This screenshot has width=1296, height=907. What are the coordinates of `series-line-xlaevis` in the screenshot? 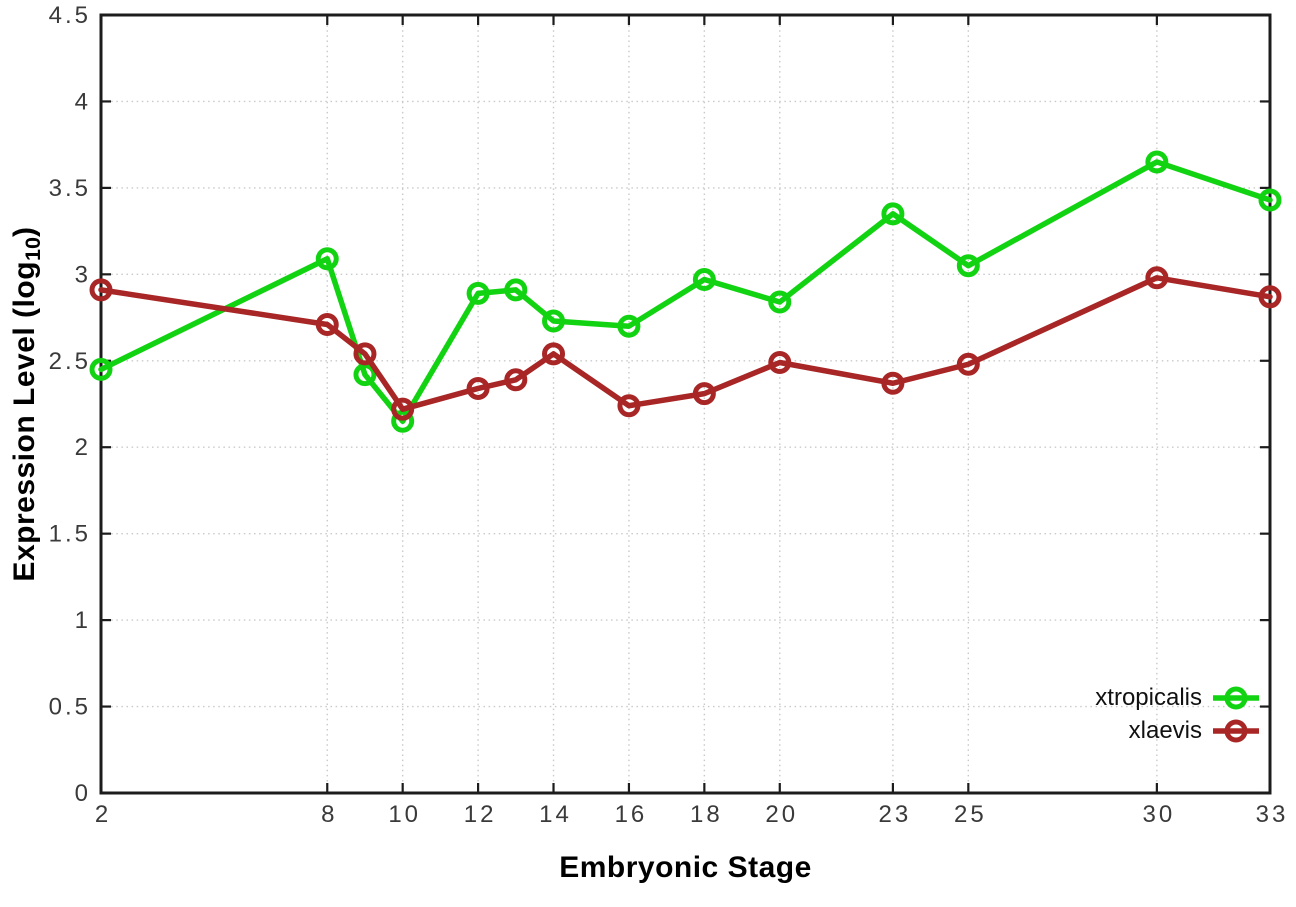 It's located at (685, 343).